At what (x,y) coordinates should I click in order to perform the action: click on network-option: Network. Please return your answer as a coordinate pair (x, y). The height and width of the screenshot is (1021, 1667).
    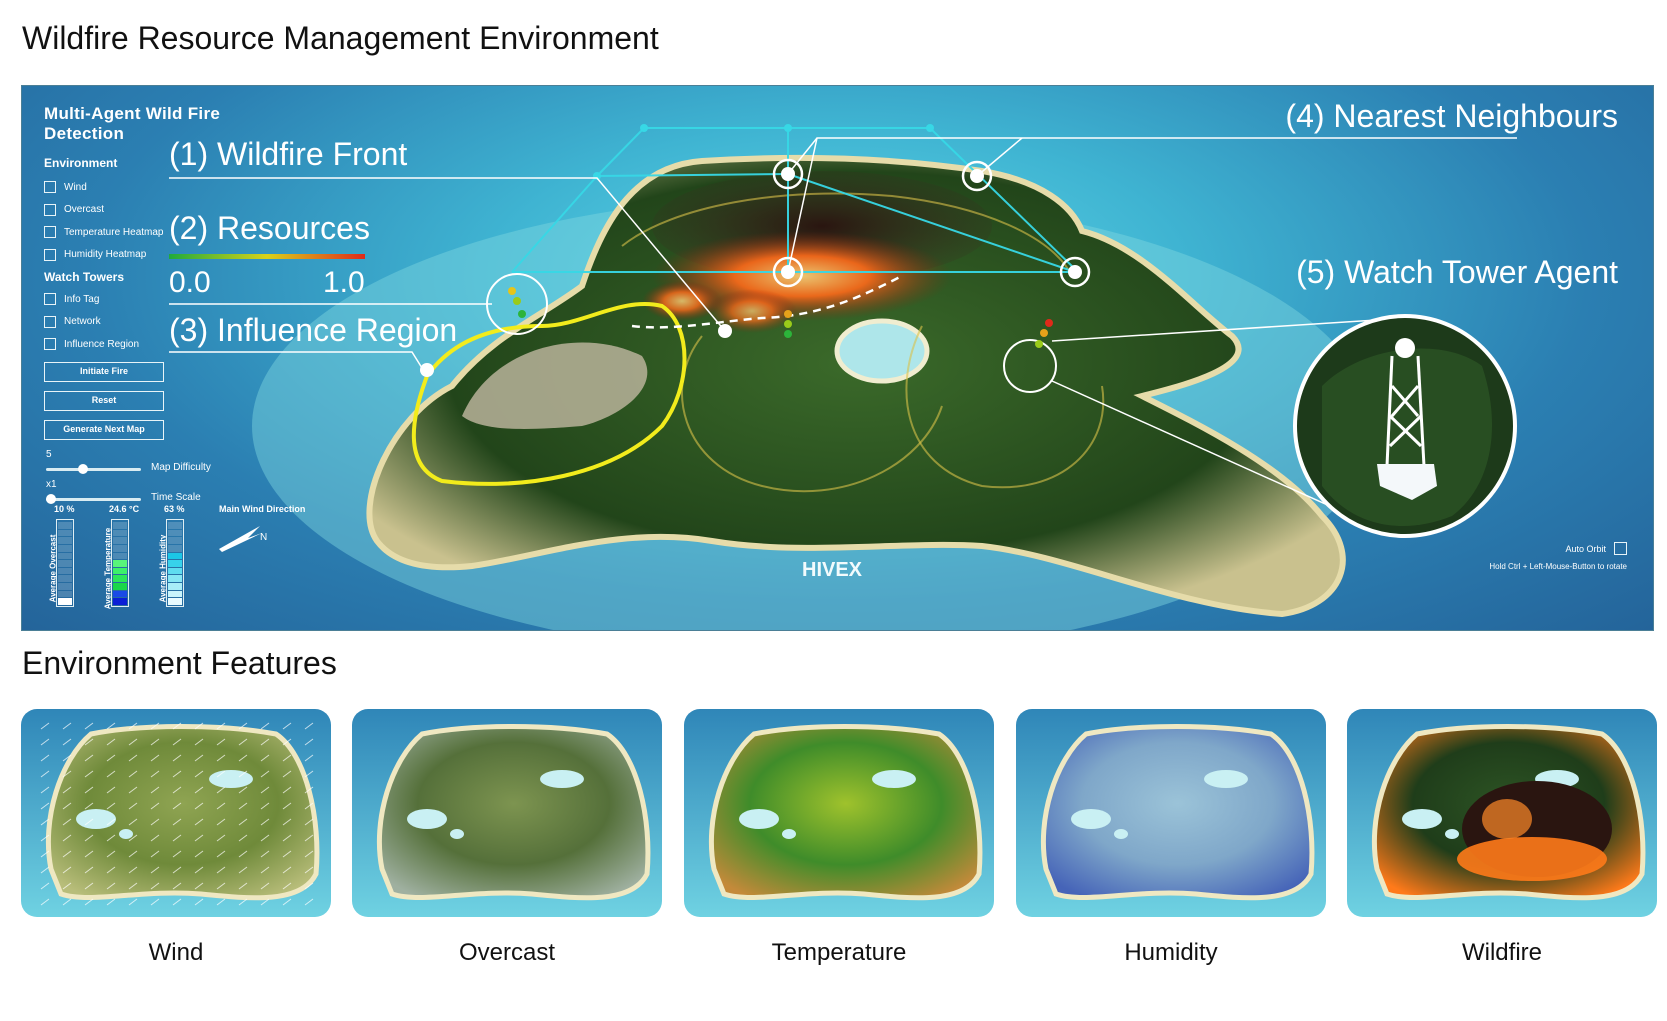
    Looking at the image, I should click on (174, 322).